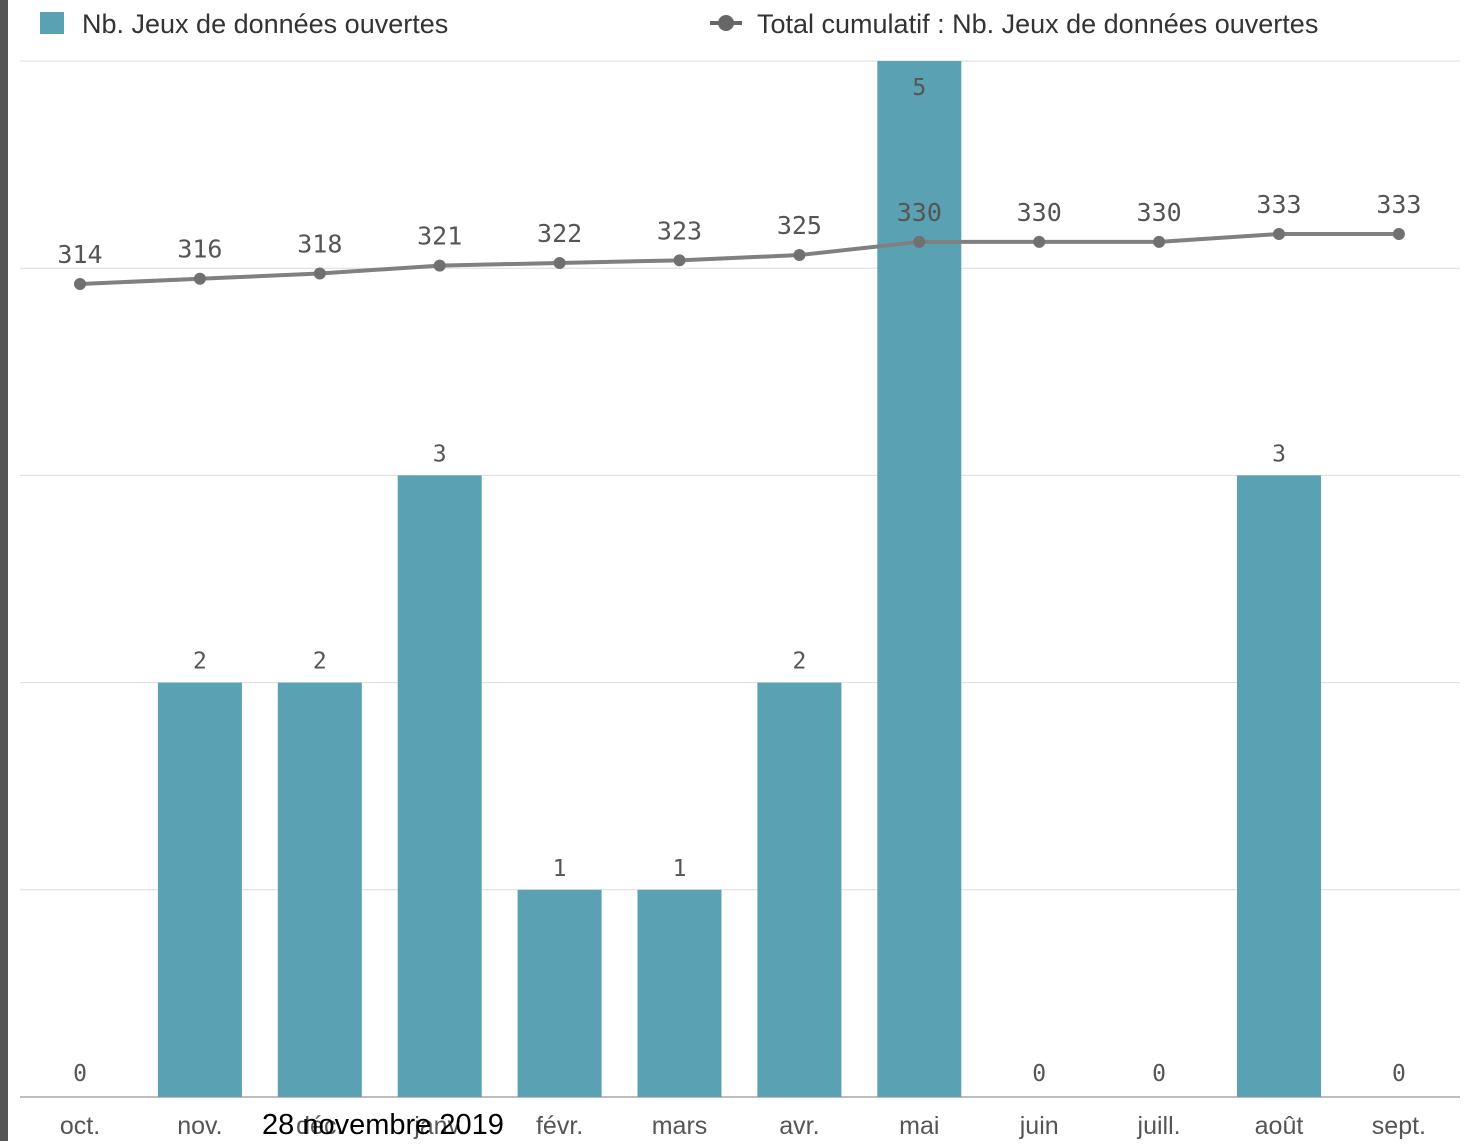 The width and height of the screenshot is (1484, 1146). What do you see at coordinates (319, 243) in the screenshot?
I see `line-value-label: 318` at bounding box center [319, 243].